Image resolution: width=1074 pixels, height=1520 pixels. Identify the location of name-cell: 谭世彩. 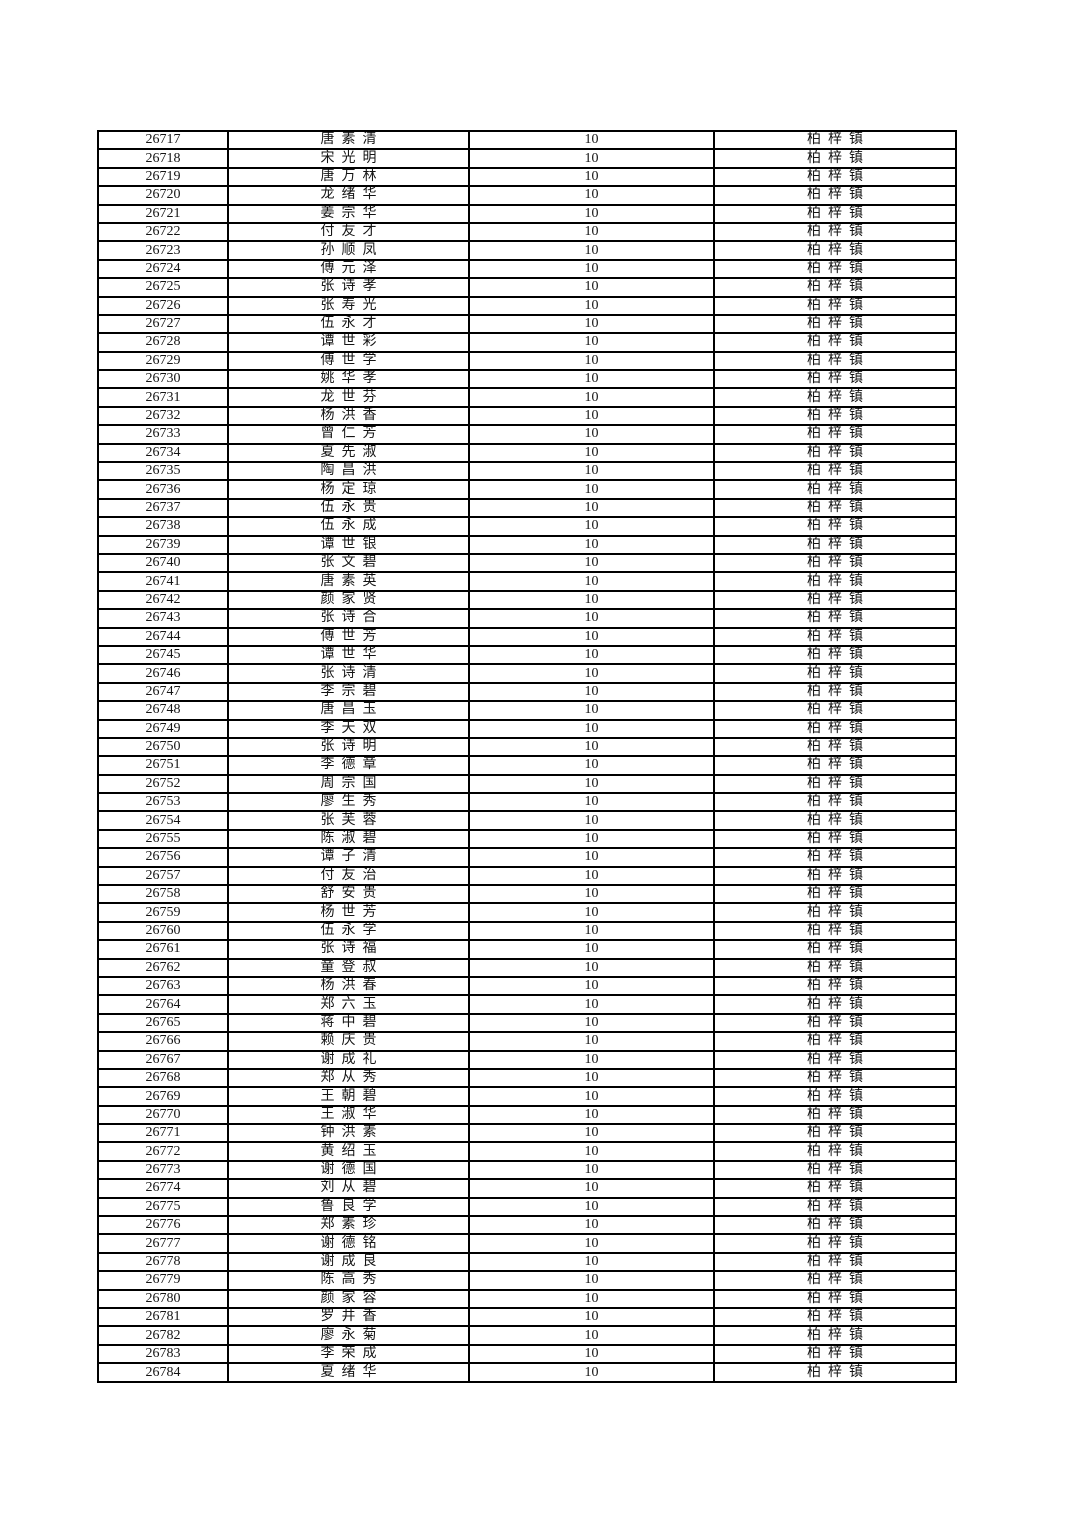
(348, 342).